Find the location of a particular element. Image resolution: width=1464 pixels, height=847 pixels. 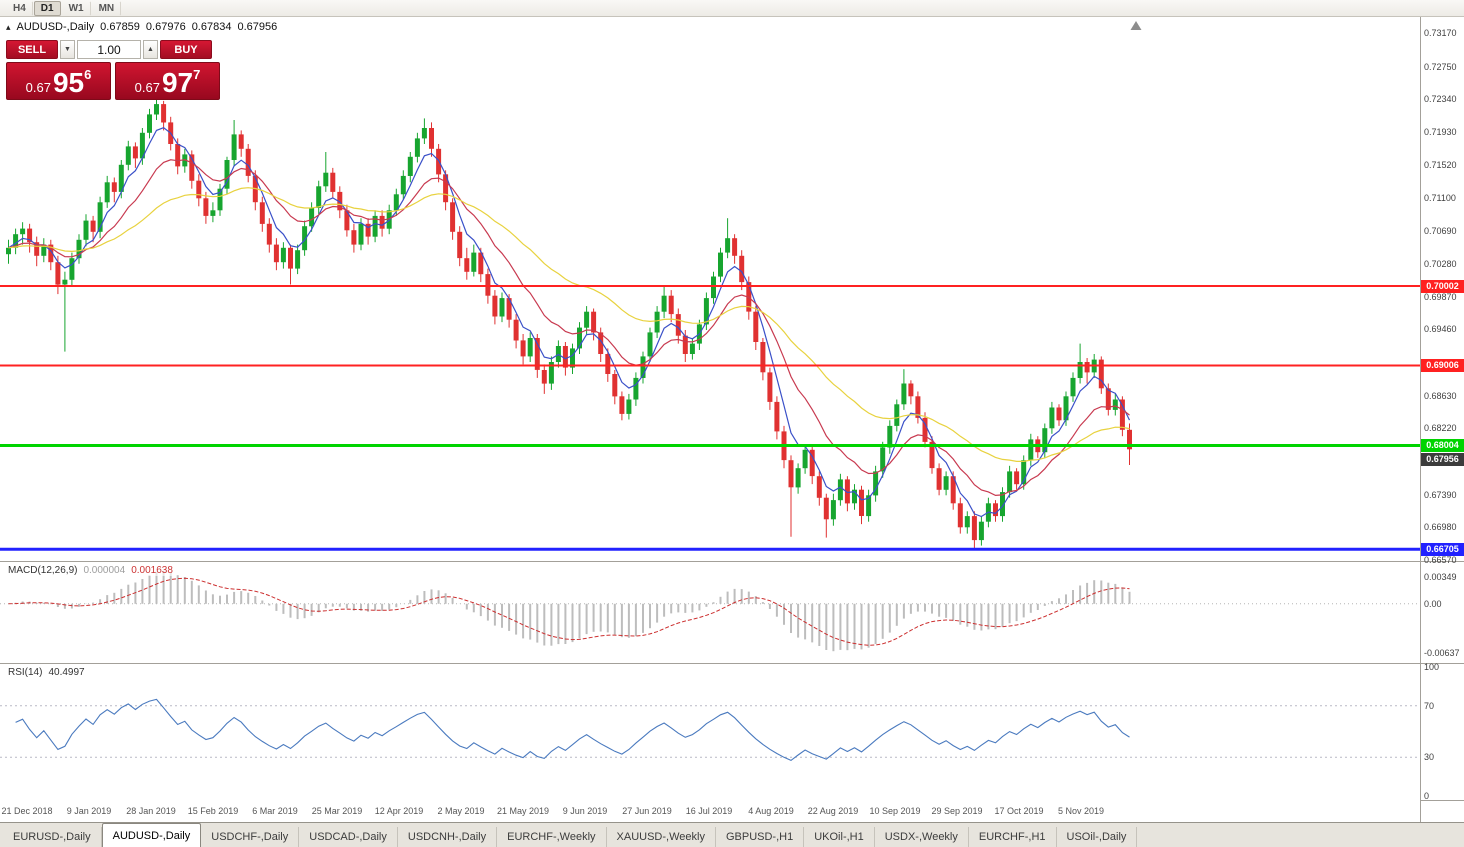

date-label: 21 Dec 2018 is located at coordinates (27, 811).